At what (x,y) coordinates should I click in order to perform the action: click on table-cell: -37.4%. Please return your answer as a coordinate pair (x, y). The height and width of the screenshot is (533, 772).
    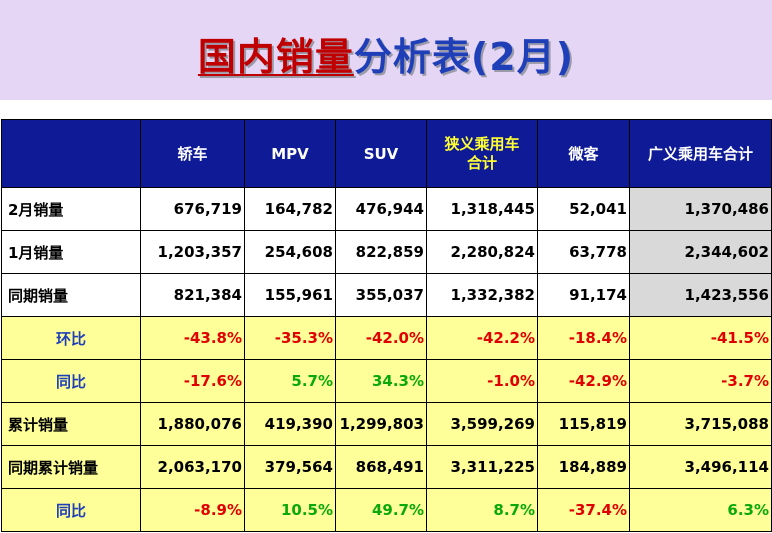
    Looking at the image, I should click on (583, 510).